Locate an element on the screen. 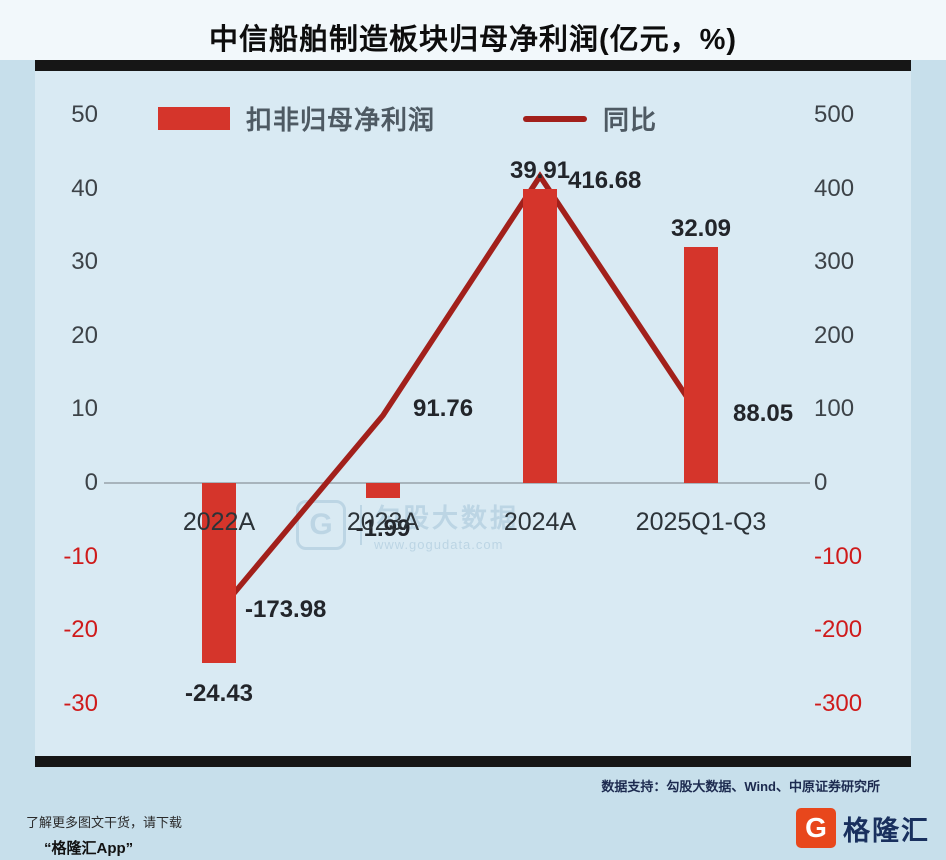  watermark-text: 勾股大数据 www.gogudata.com is located at coordinates (446, 525).